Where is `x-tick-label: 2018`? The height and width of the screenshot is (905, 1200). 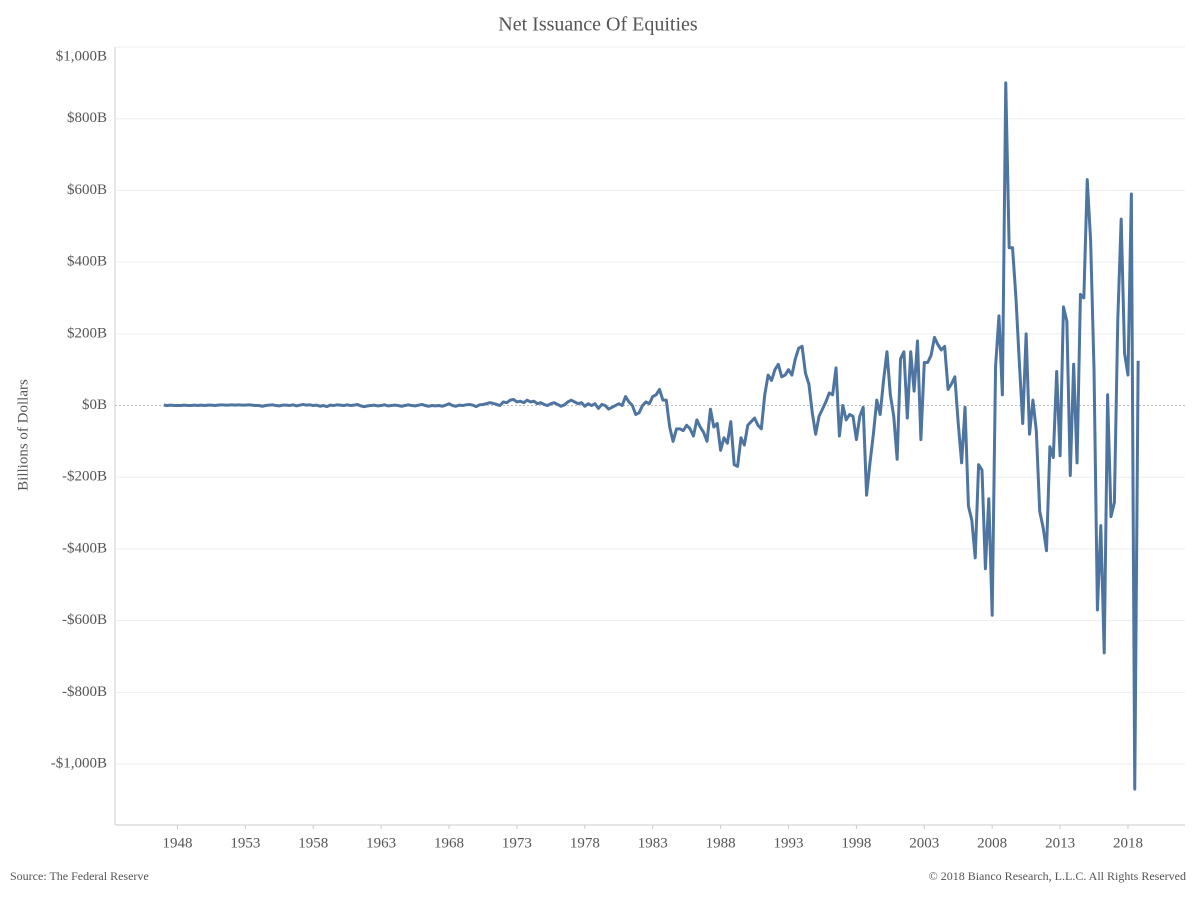 x-tick-label: 2018 is located at coordinates (1128, 843).